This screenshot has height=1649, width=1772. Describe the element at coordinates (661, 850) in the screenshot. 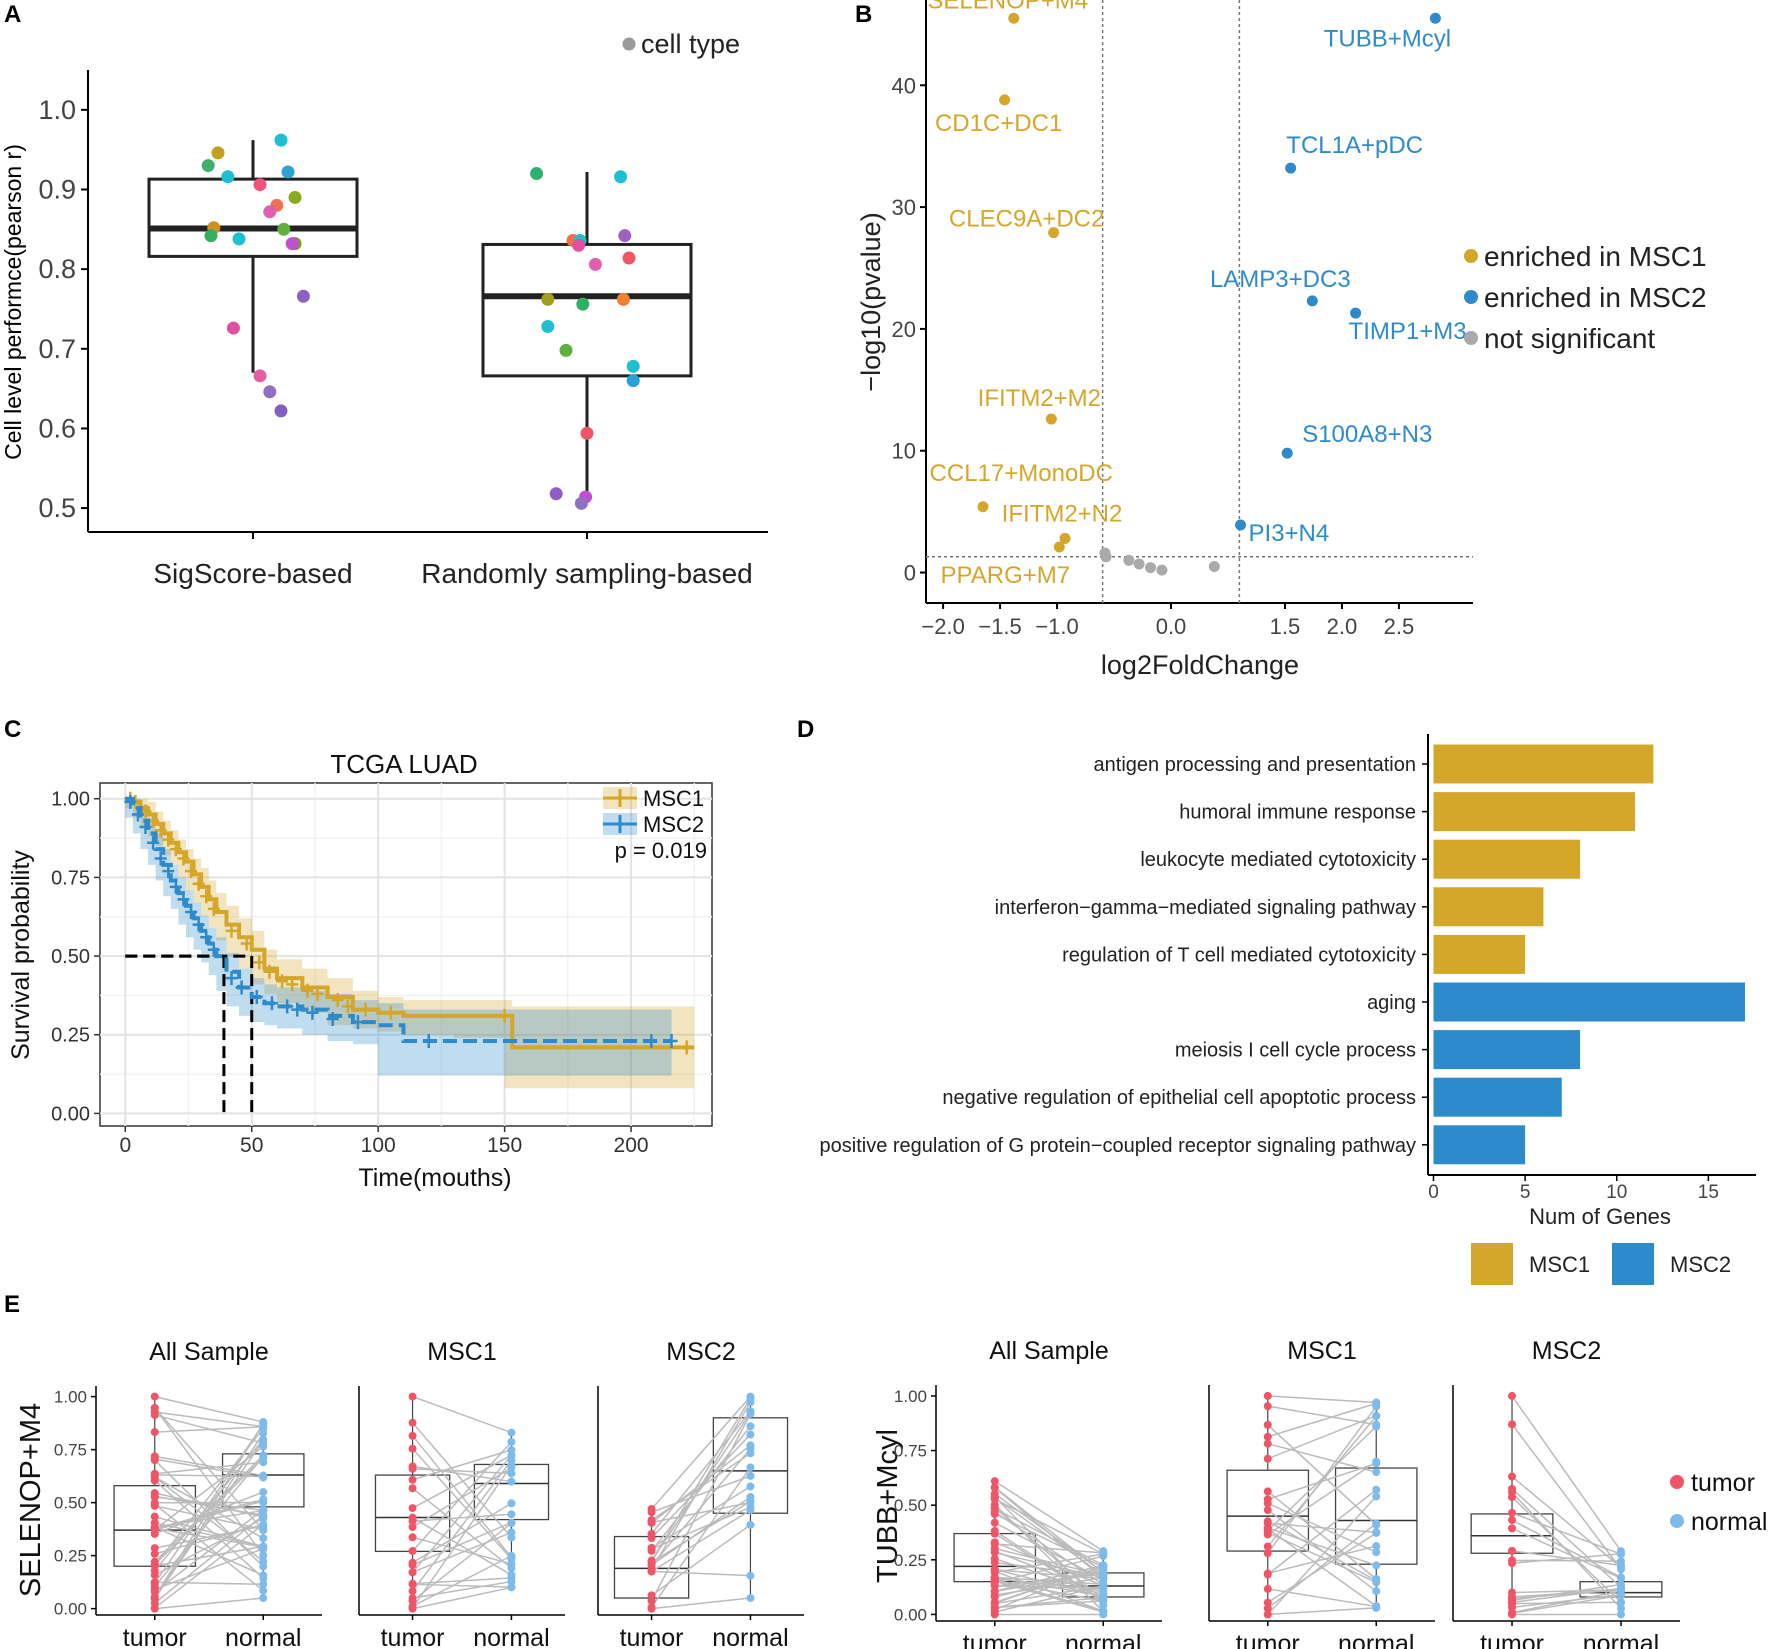

I see `p-value: p = 0.019` at that location.